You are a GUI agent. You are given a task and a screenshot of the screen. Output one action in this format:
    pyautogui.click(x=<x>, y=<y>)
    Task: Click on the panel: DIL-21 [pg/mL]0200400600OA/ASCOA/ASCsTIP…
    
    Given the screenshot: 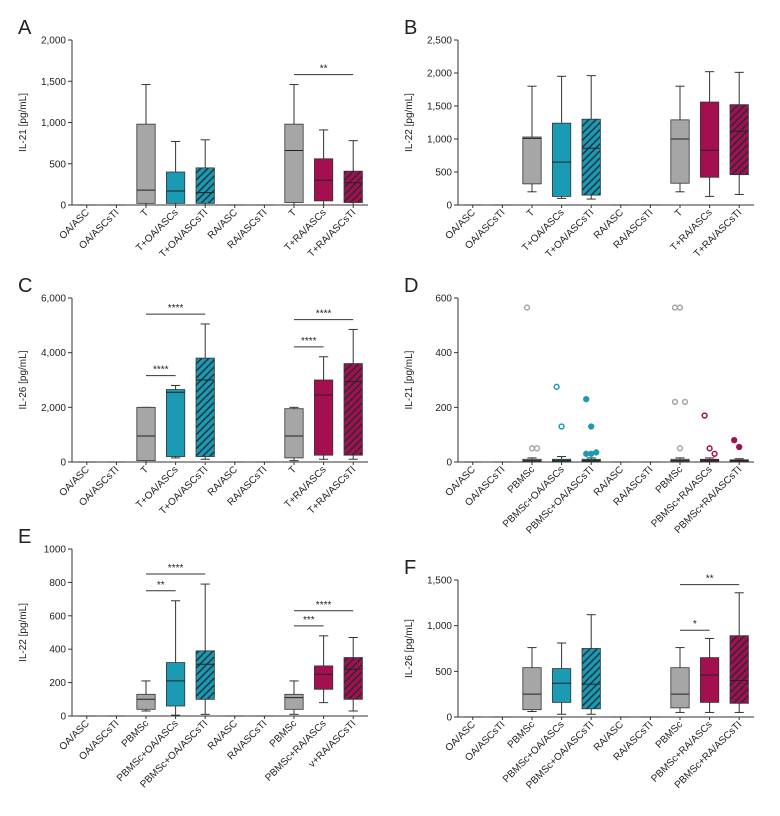 What is the action you would take?
    pyautogui.click(x=579, y=405)
    